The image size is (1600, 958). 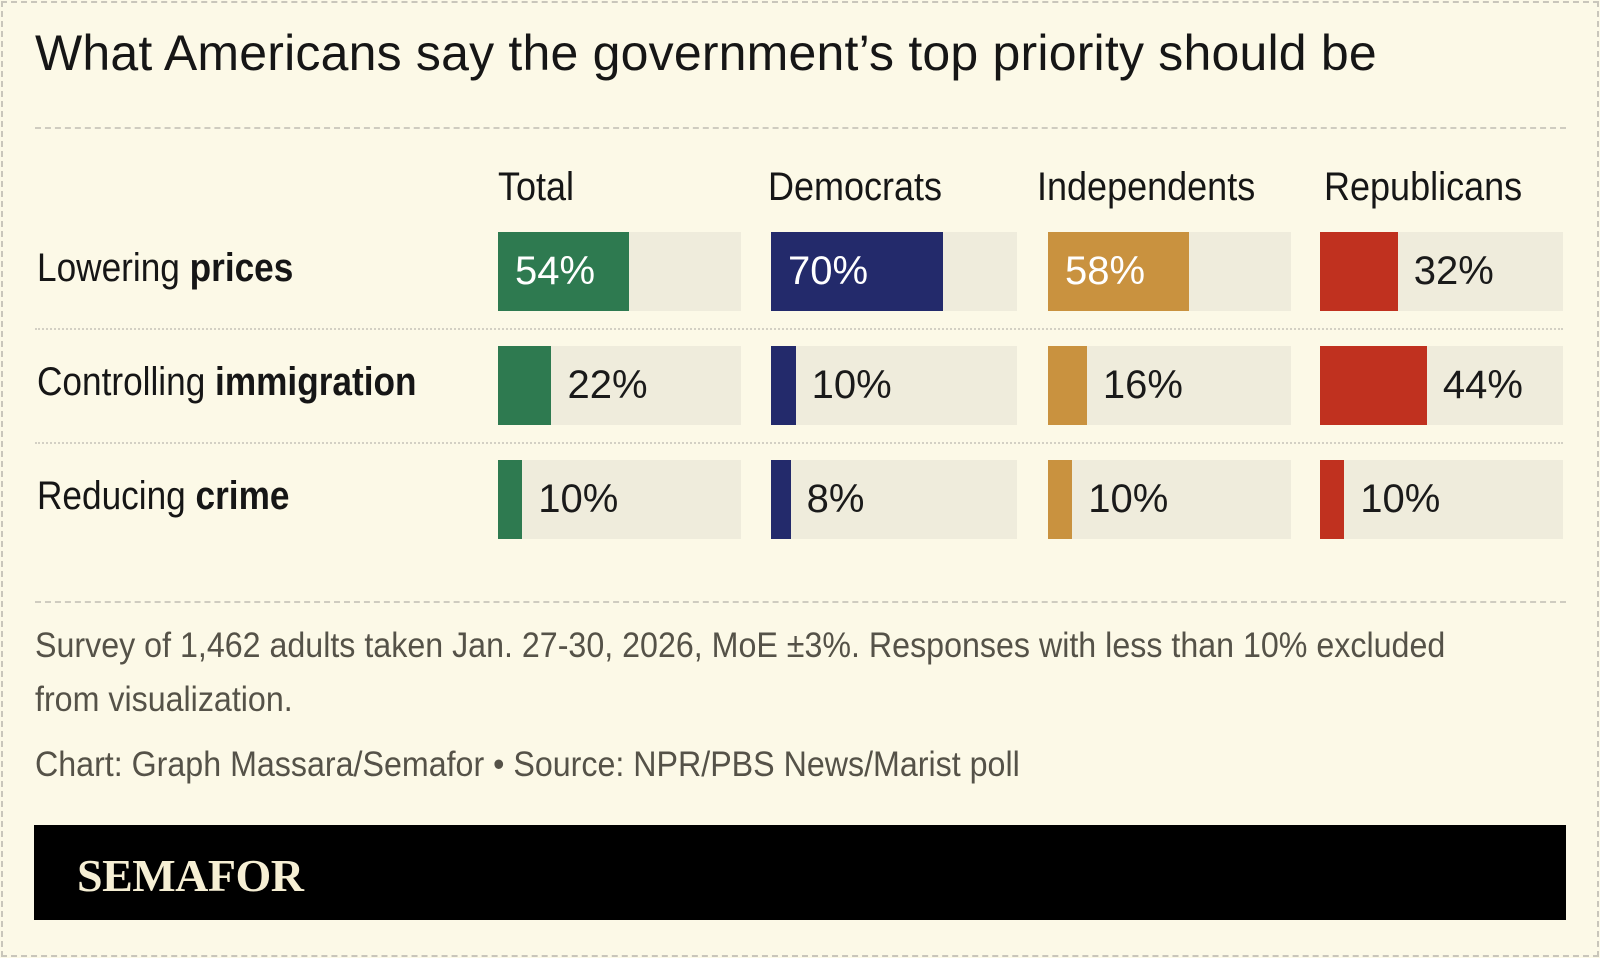 I want to click on column-header-democrats: Democrats, so click(x=855, y=187).